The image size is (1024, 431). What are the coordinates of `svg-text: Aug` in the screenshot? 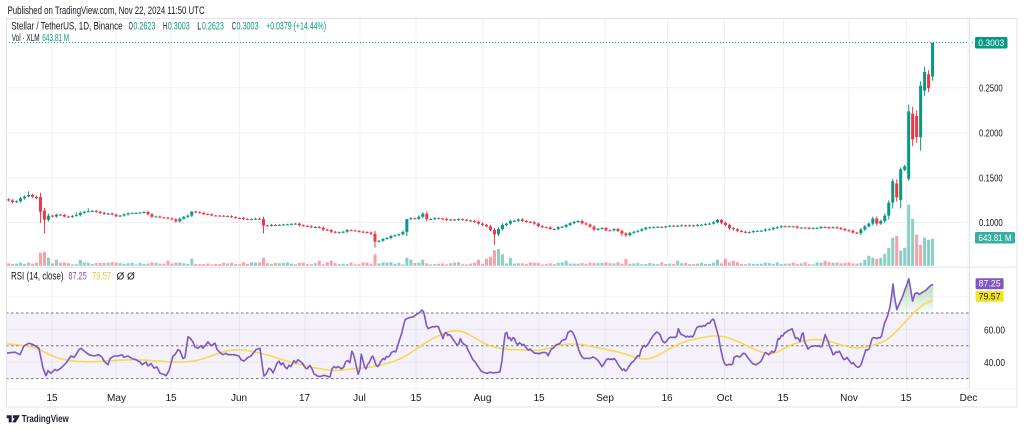 It's located at (483, 398).